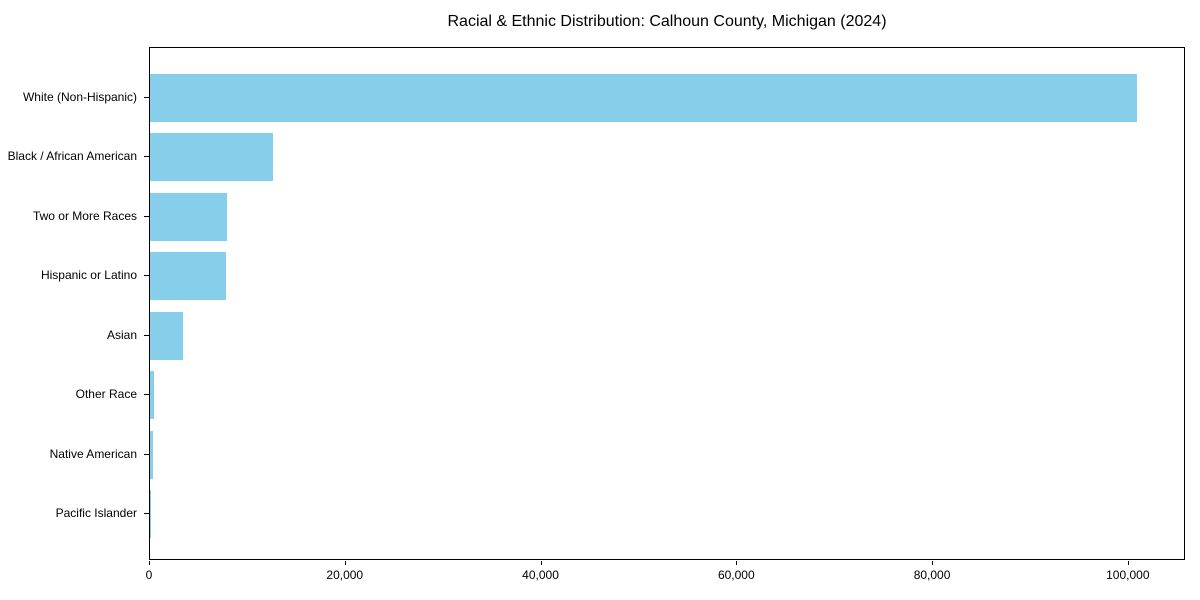  Describe the element at coordinates (72, 156) in the screenshot. I see `y-axis-label: Black / African American` at that location.